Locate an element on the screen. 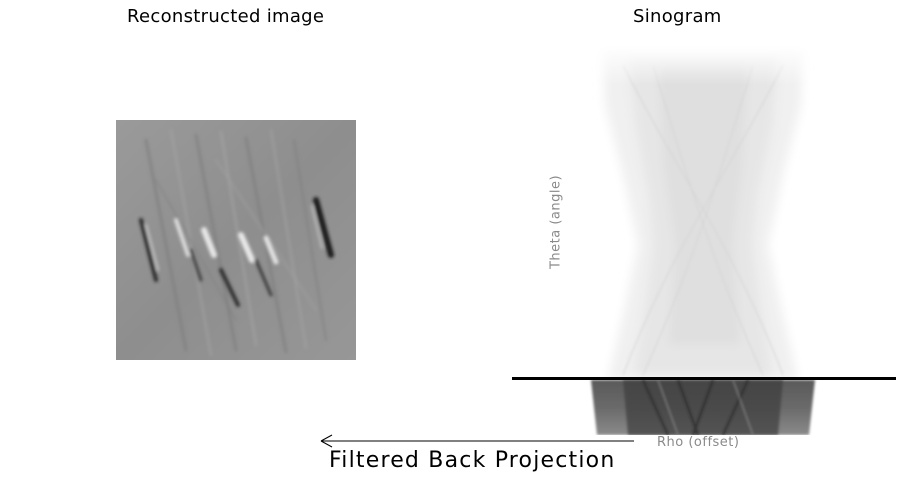 The width and height of the screenshot is (916, 479). sinogram-title: Sinogram is located at coordinates (677, 16).